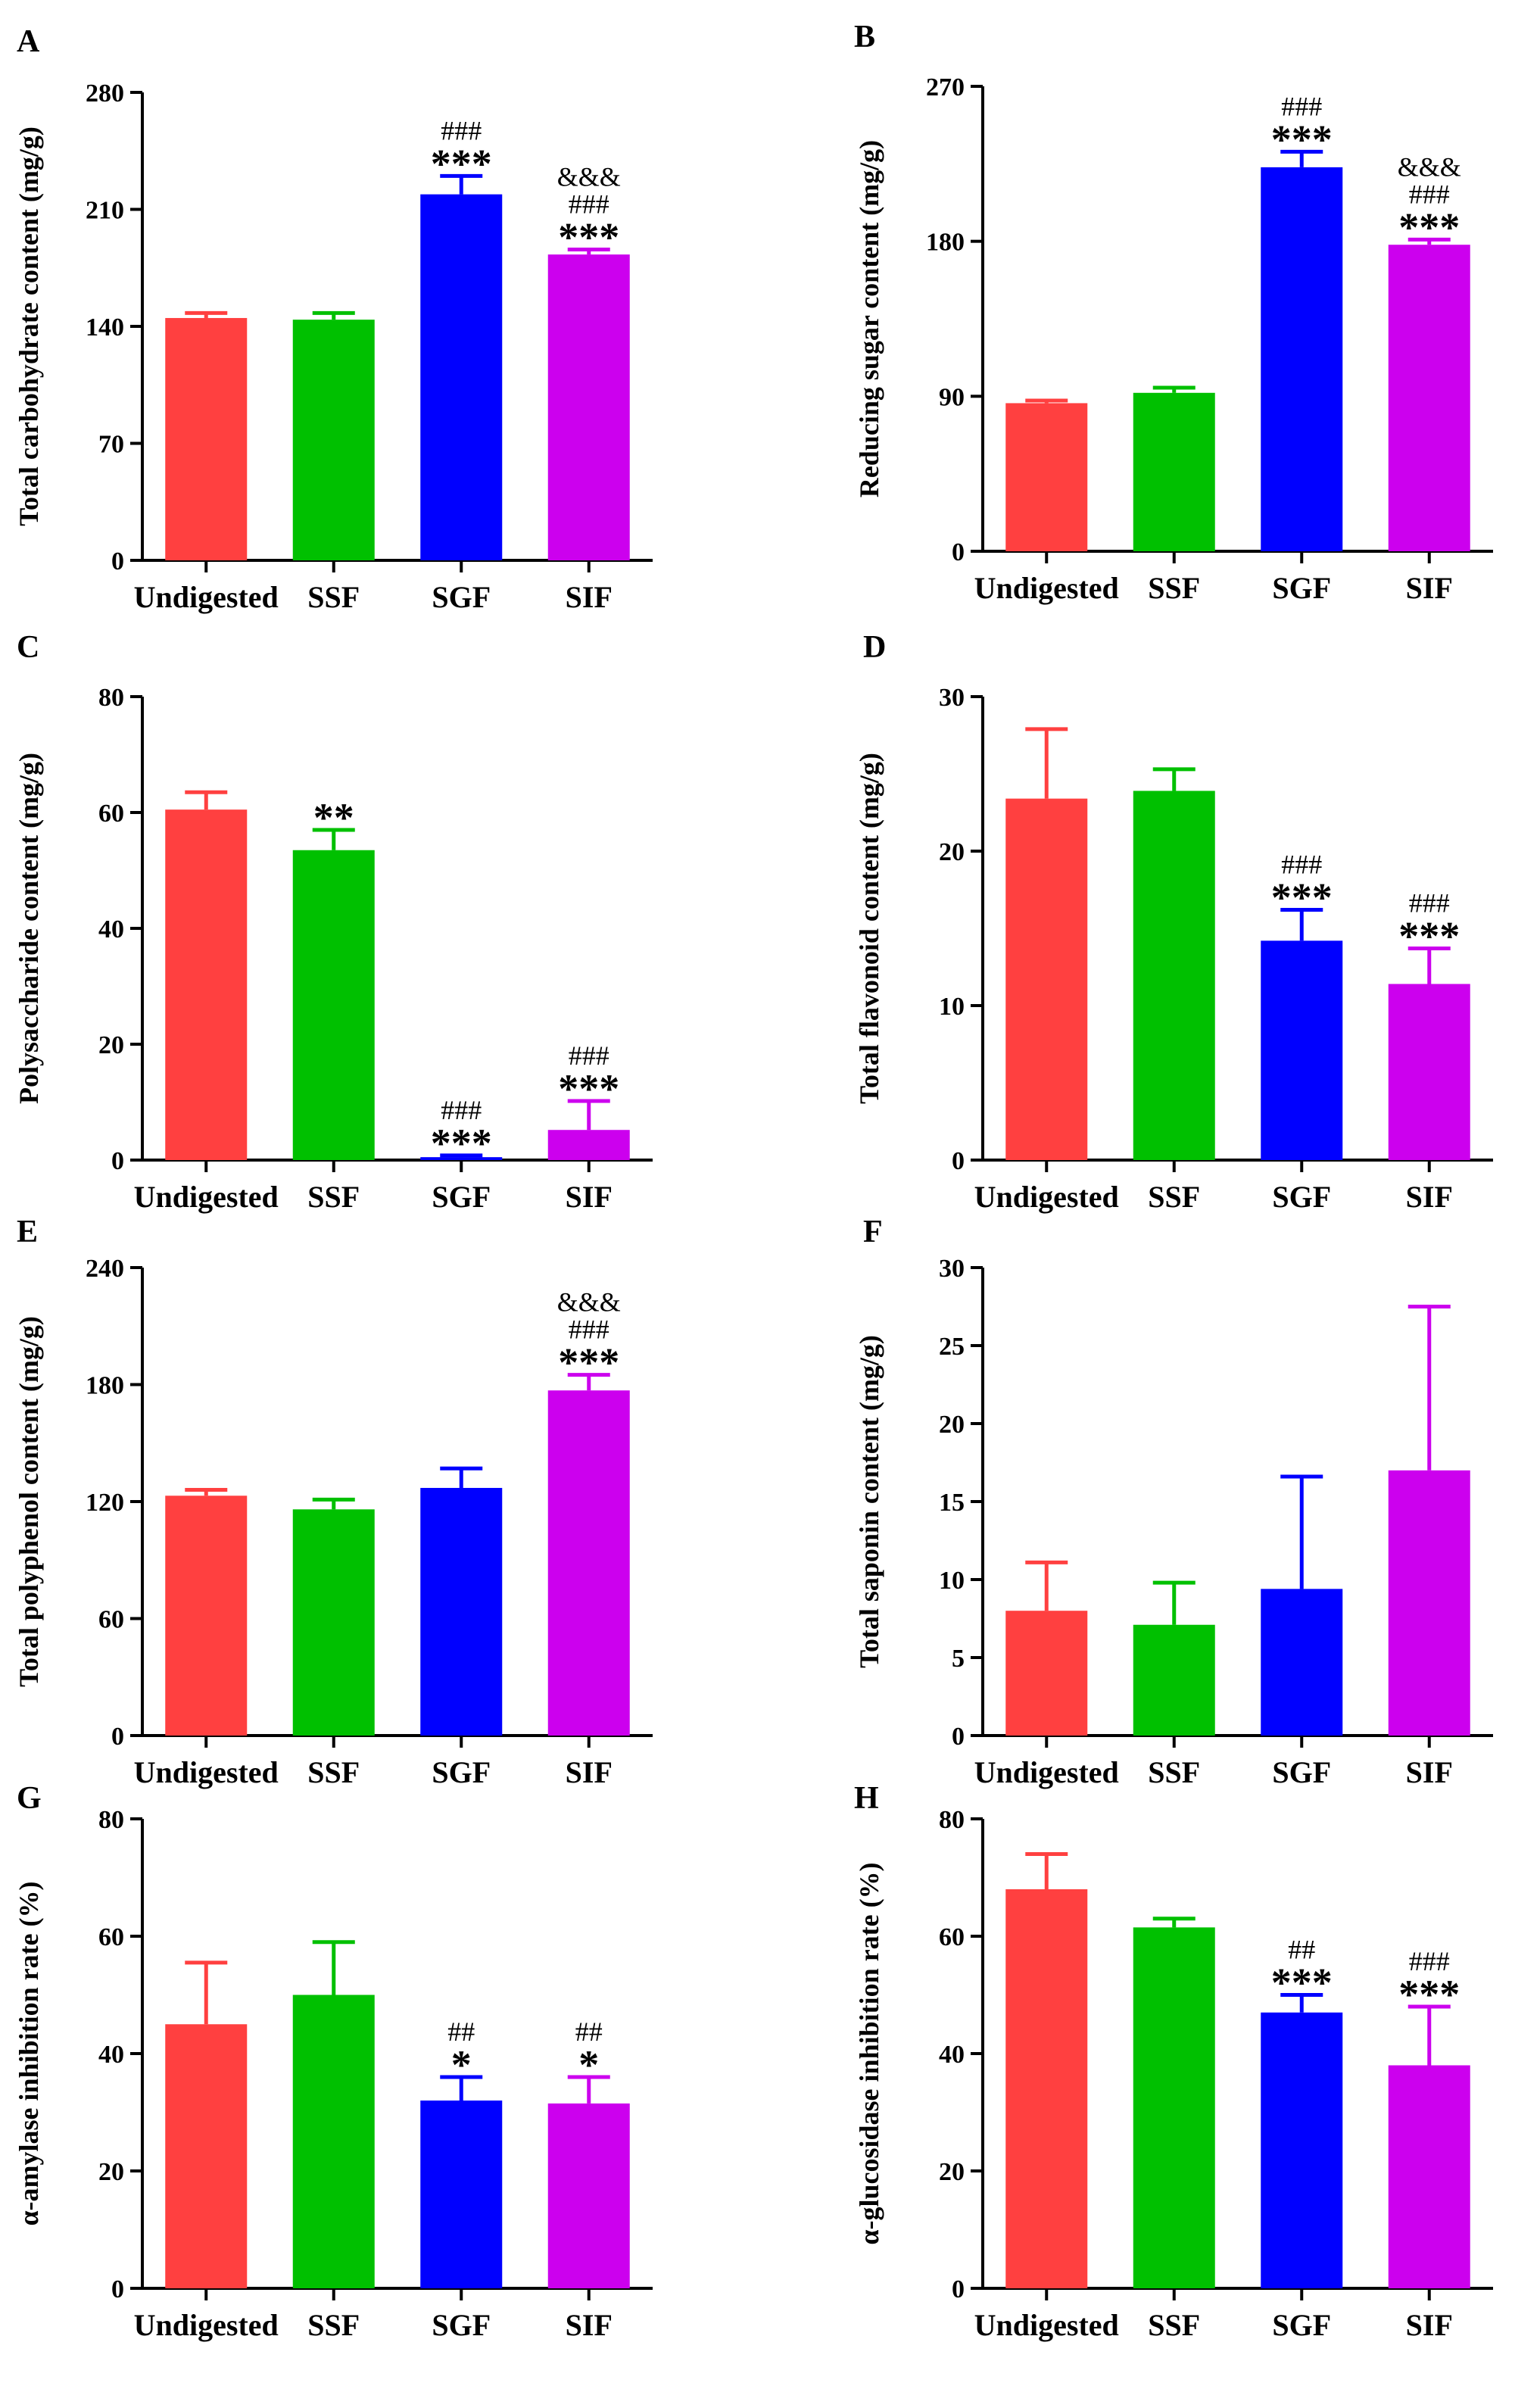 The width and height of the screenshot is (1540, 2386). I want to click on panel-letter: C, so click(28, 647).